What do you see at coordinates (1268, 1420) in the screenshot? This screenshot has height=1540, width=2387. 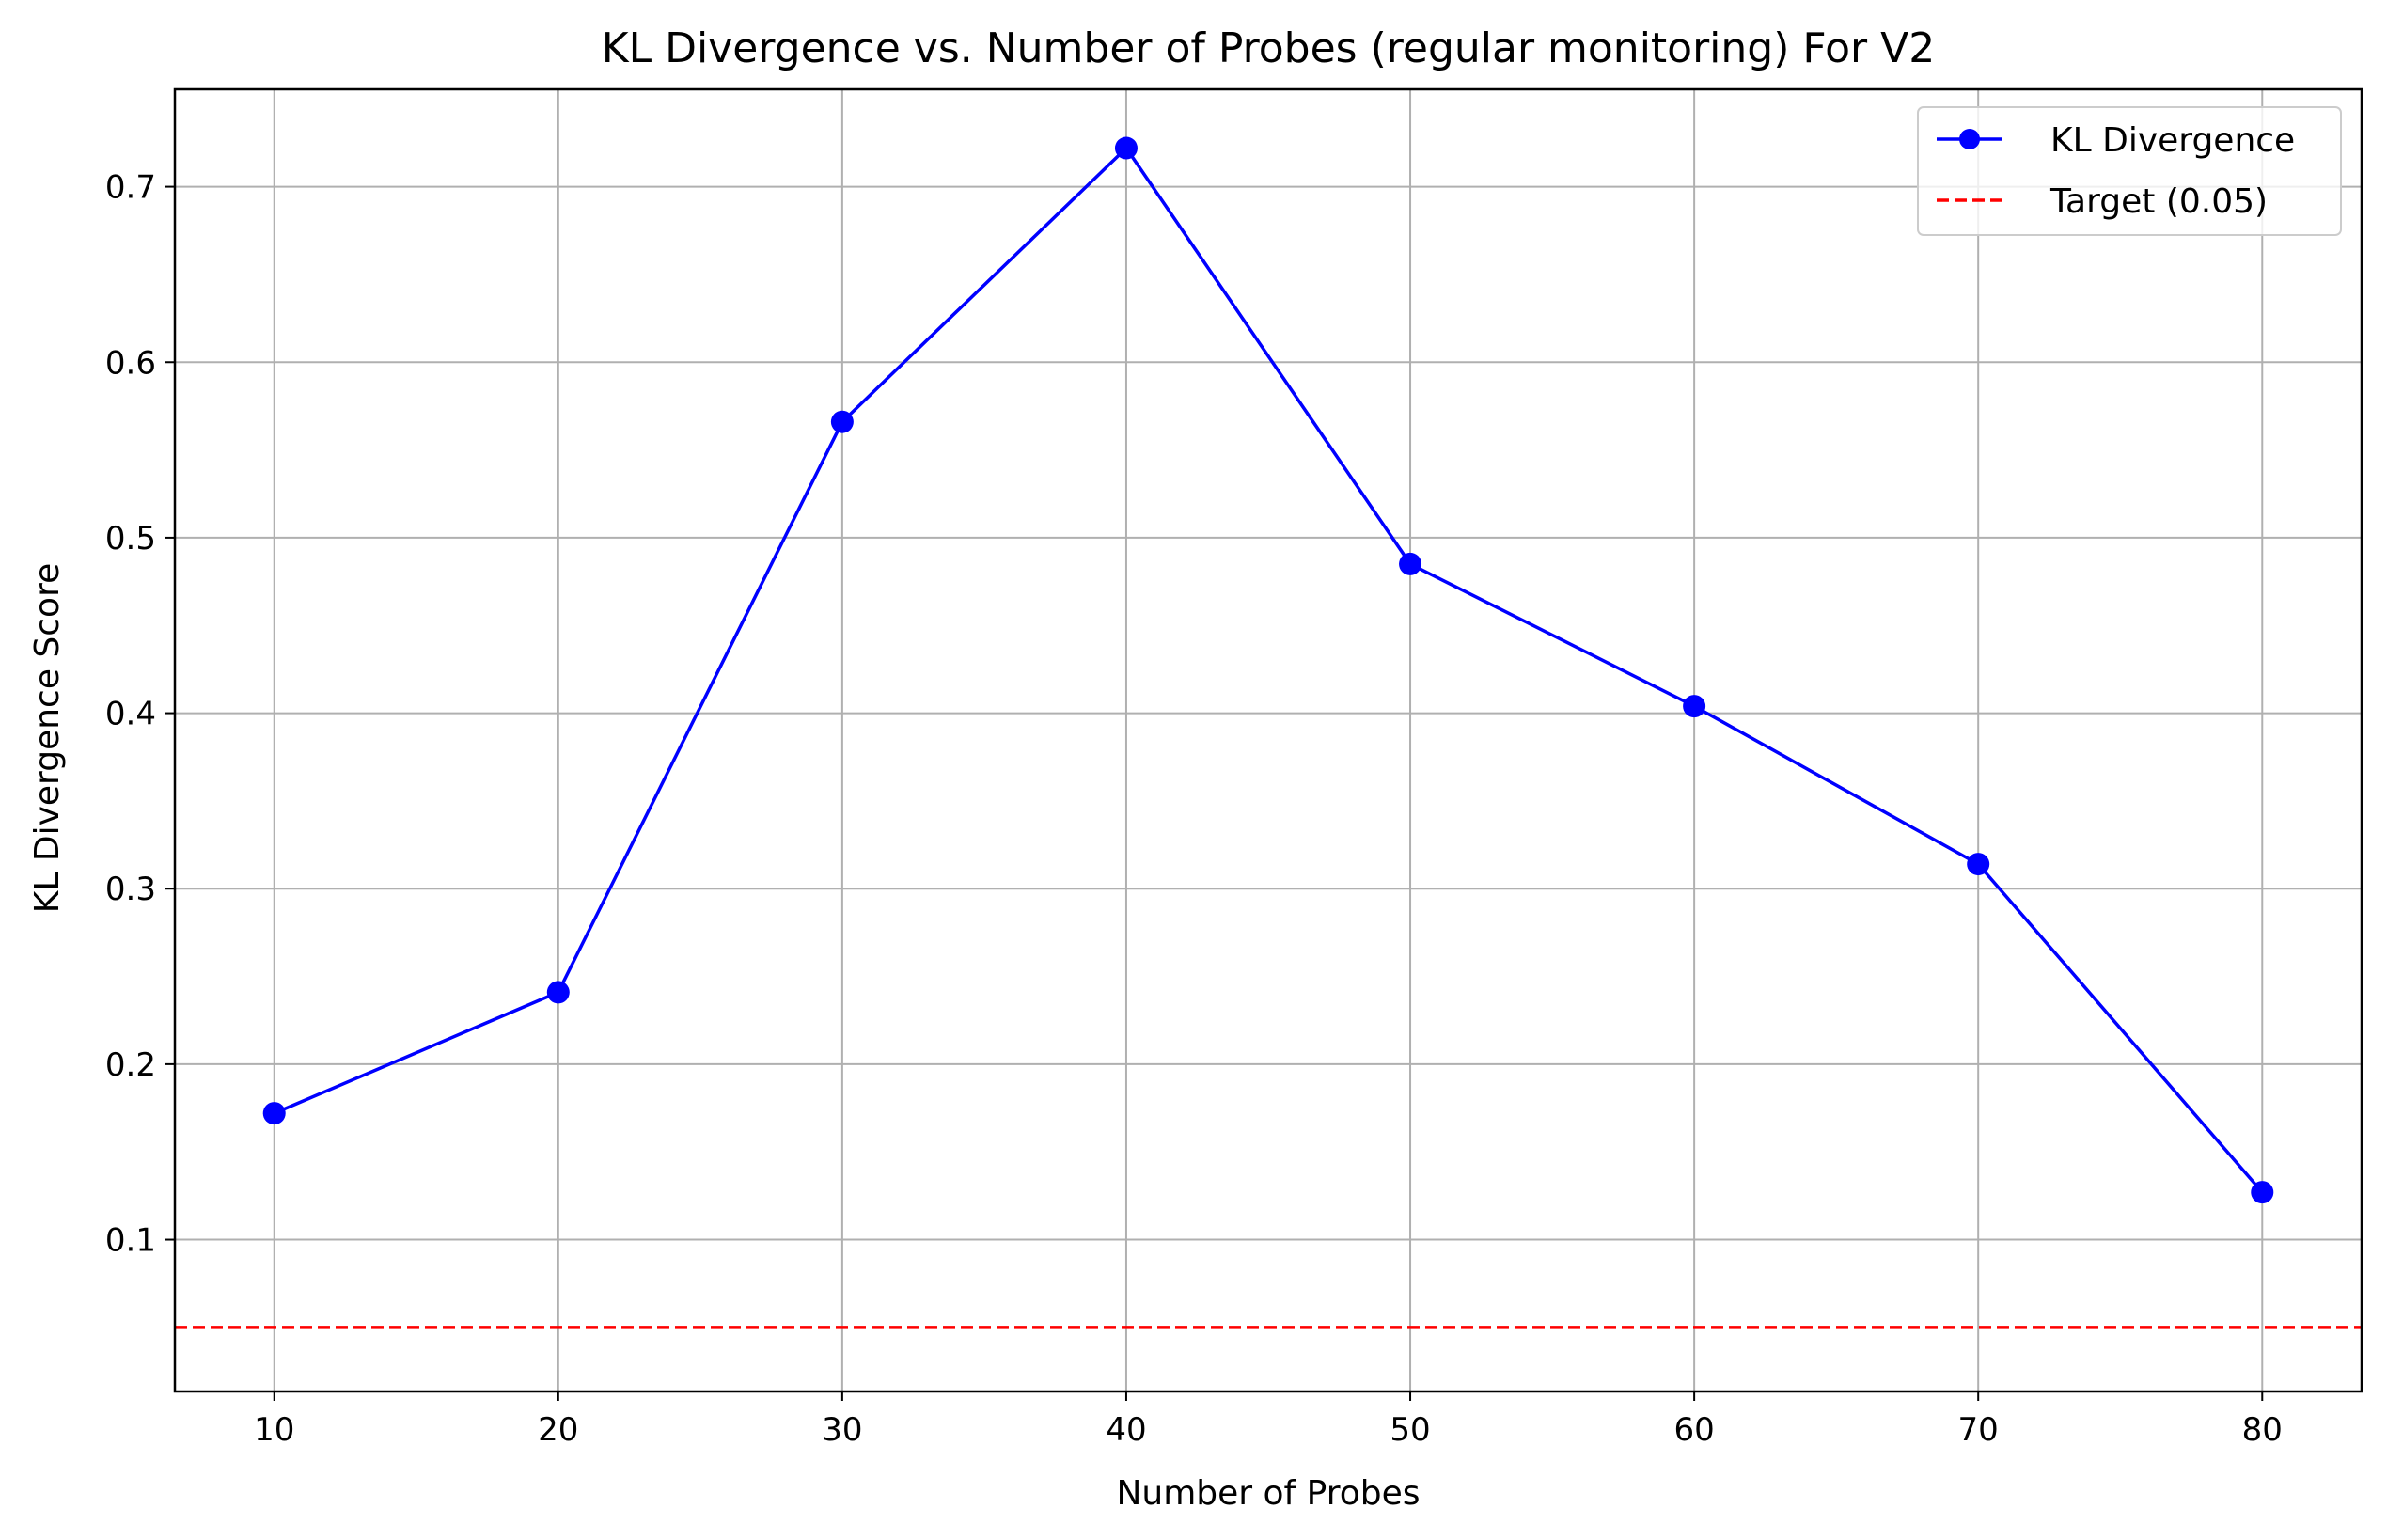 I see `x-axis-ticks: 10 20 30 40 50 60 70 80` at bounding box center [1268, 1420].